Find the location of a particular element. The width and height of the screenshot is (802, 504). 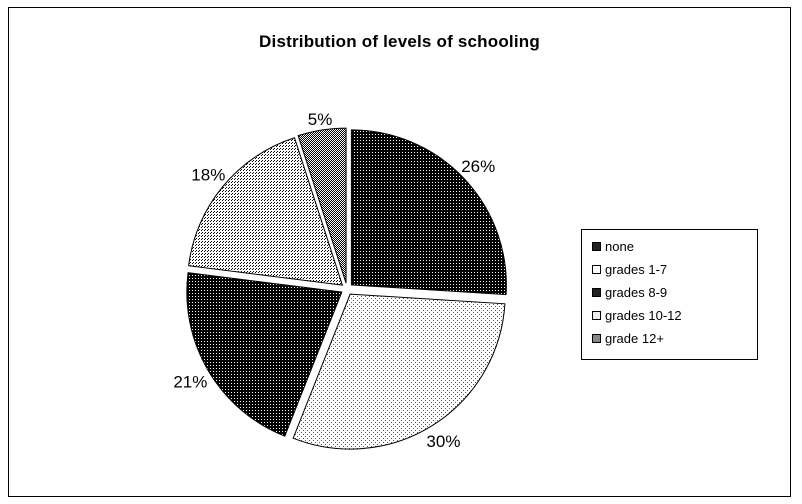

legend-label-grades-10-12: grades 10-12 is located at coordinates (643, 315).